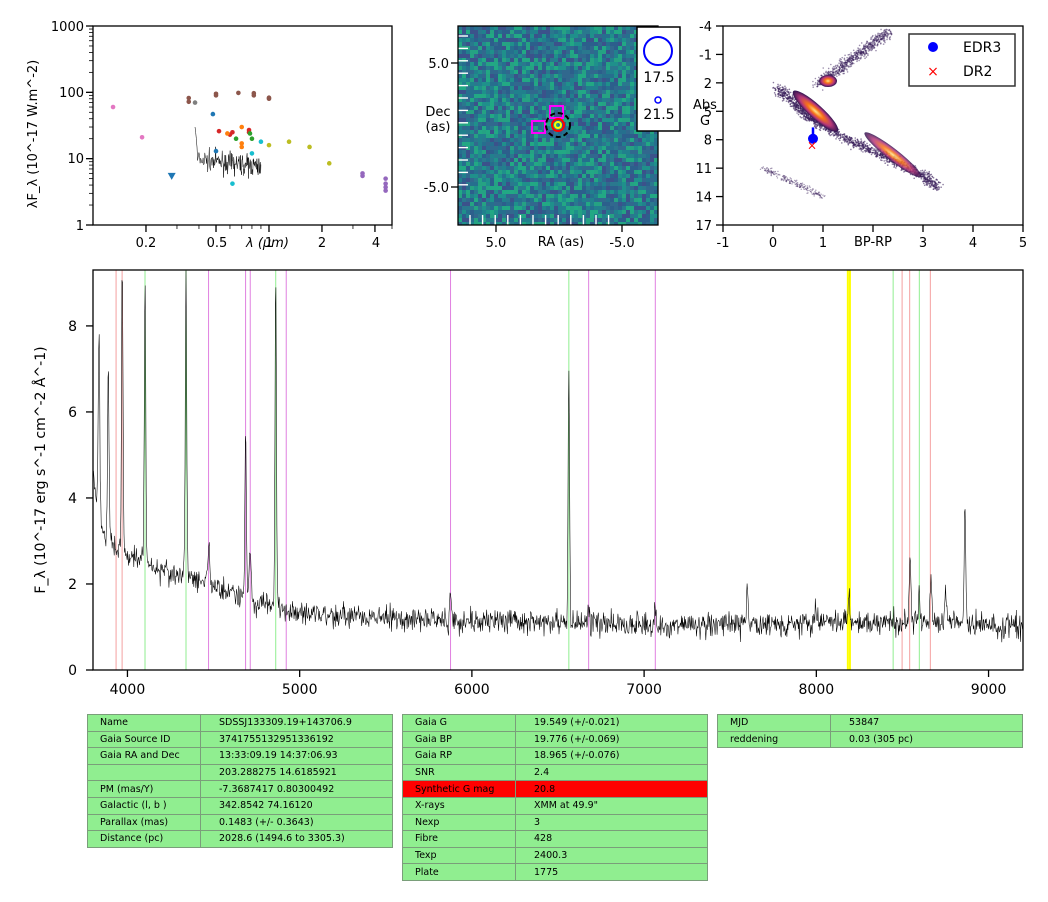  Describe the element at coordinates (376, 243) in the screenshot. I see `sed-xtick-4: 4` at that location.